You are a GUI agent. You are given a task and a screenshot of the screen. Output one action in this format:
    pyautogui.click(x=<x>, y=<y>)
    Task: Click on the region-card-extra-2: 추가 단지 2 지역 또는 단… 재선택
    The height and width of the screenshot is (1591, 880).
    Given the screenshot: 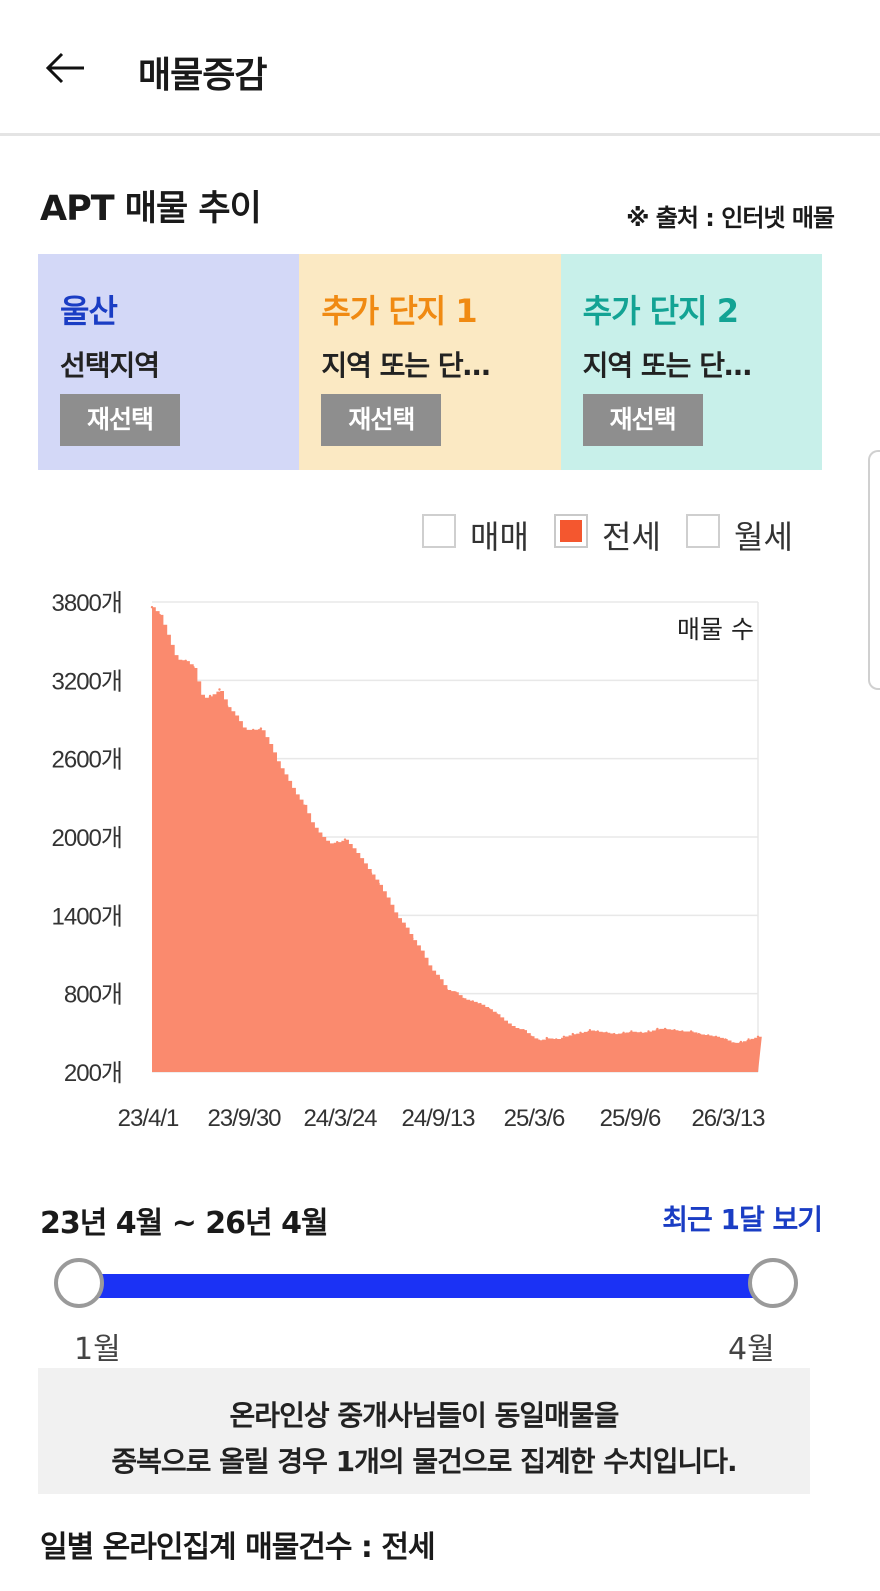 What is the action you would take?
    pyautogui.click(x=691, y=362)
    